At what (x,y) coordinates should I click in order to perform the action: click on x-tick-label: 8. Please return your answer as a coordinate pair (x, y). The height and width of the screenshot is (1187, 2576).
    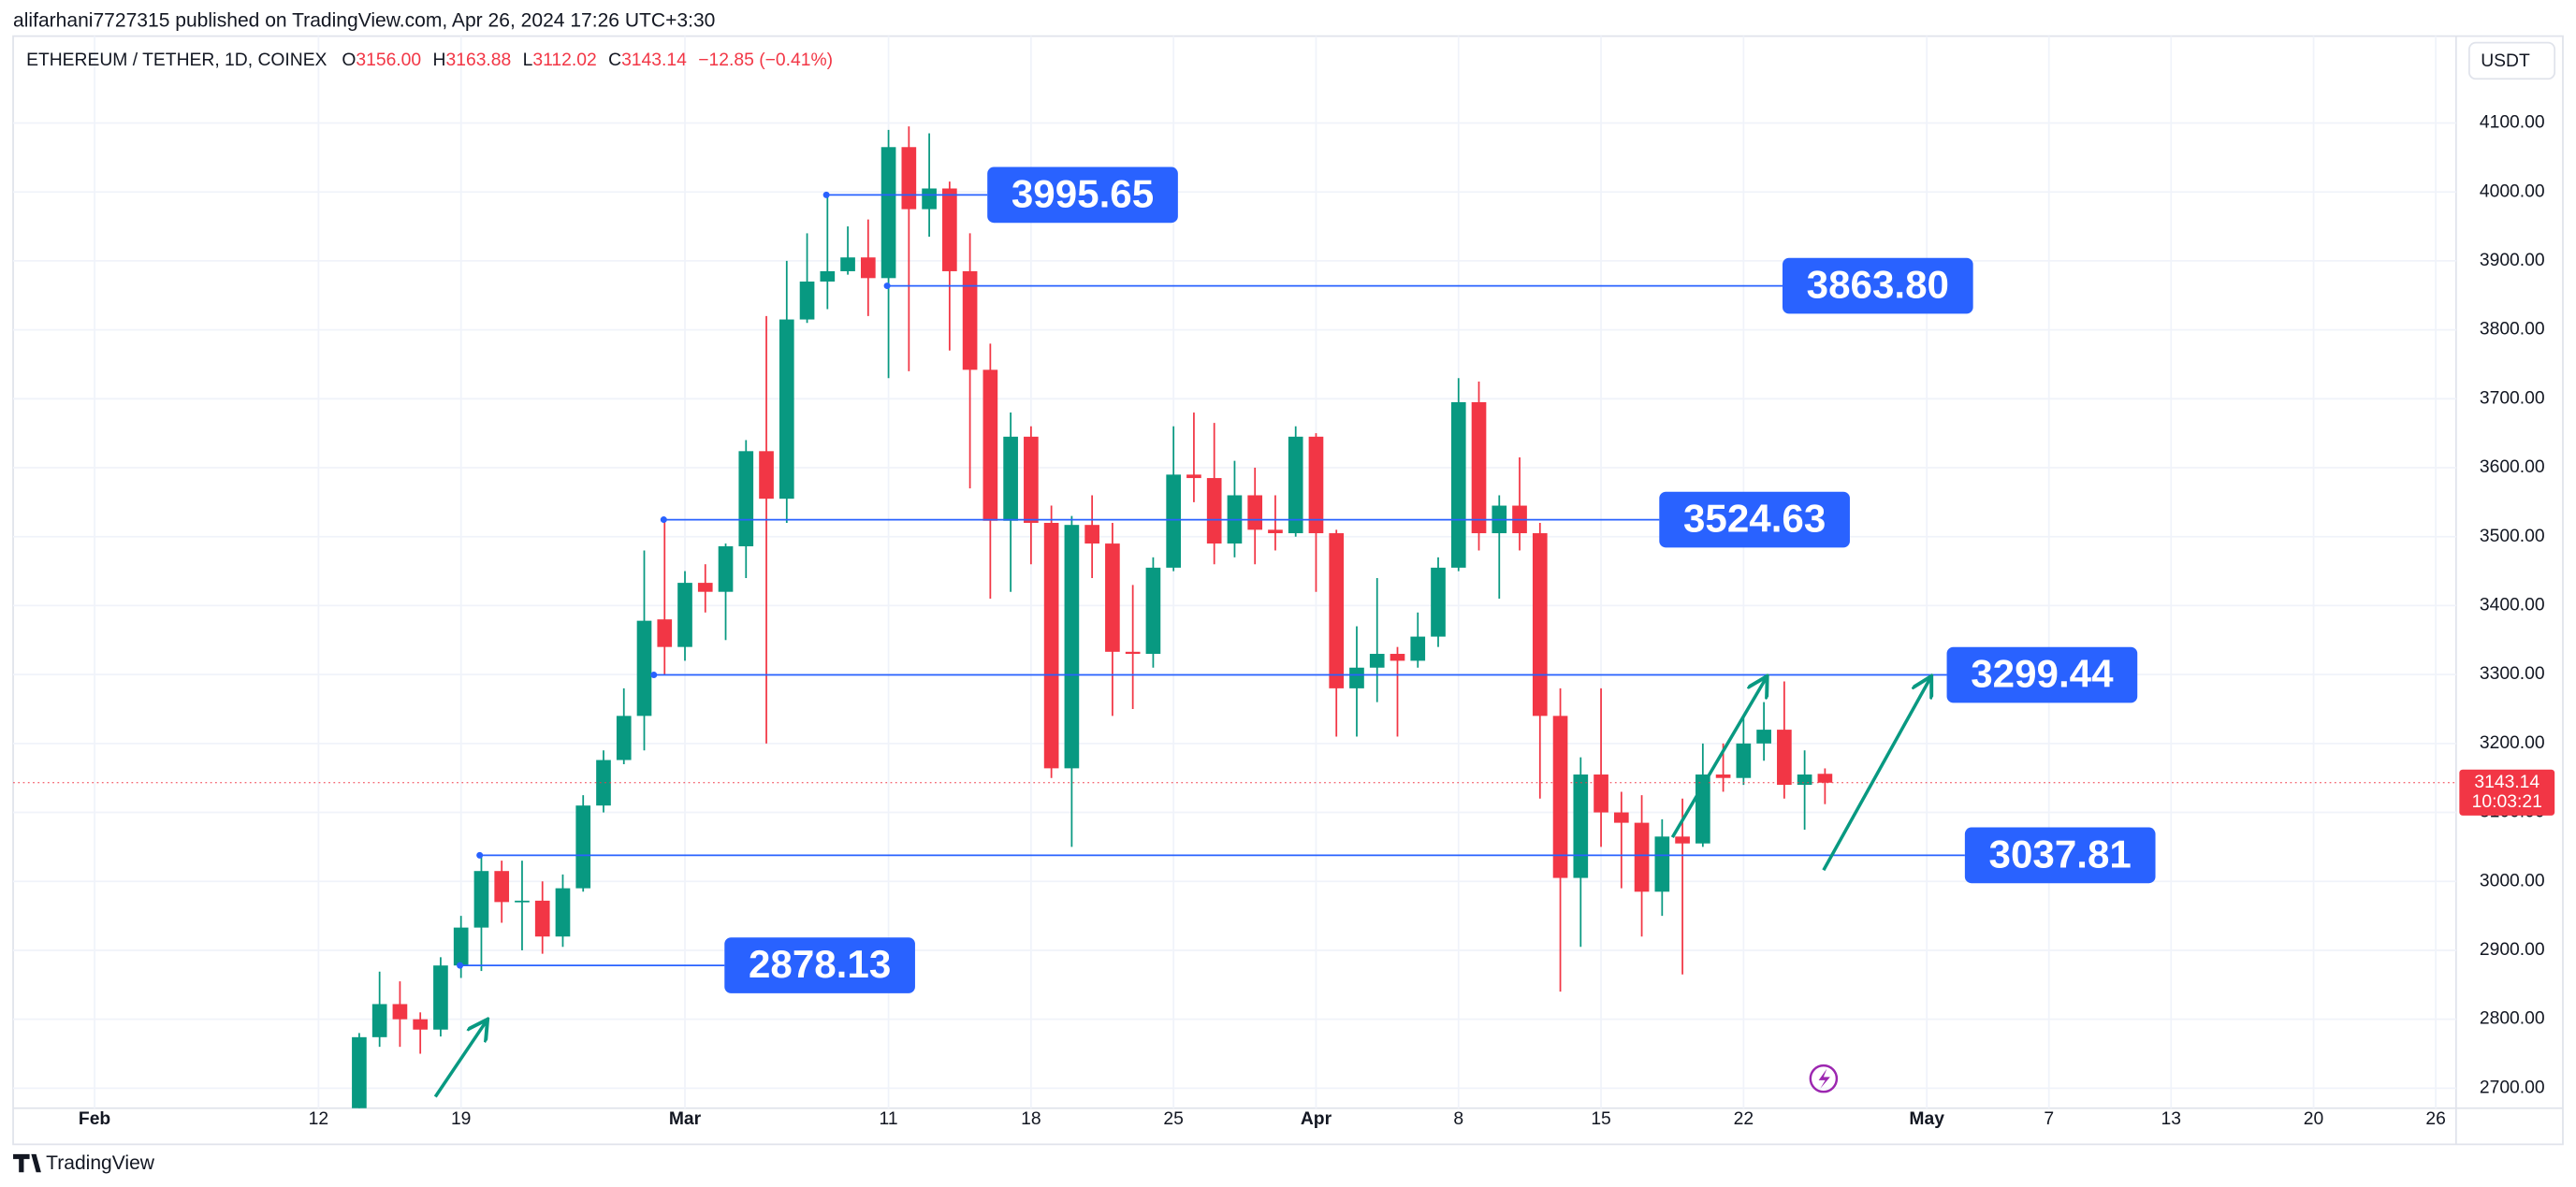
    Looking at the image, I should click on (1458, 1119).